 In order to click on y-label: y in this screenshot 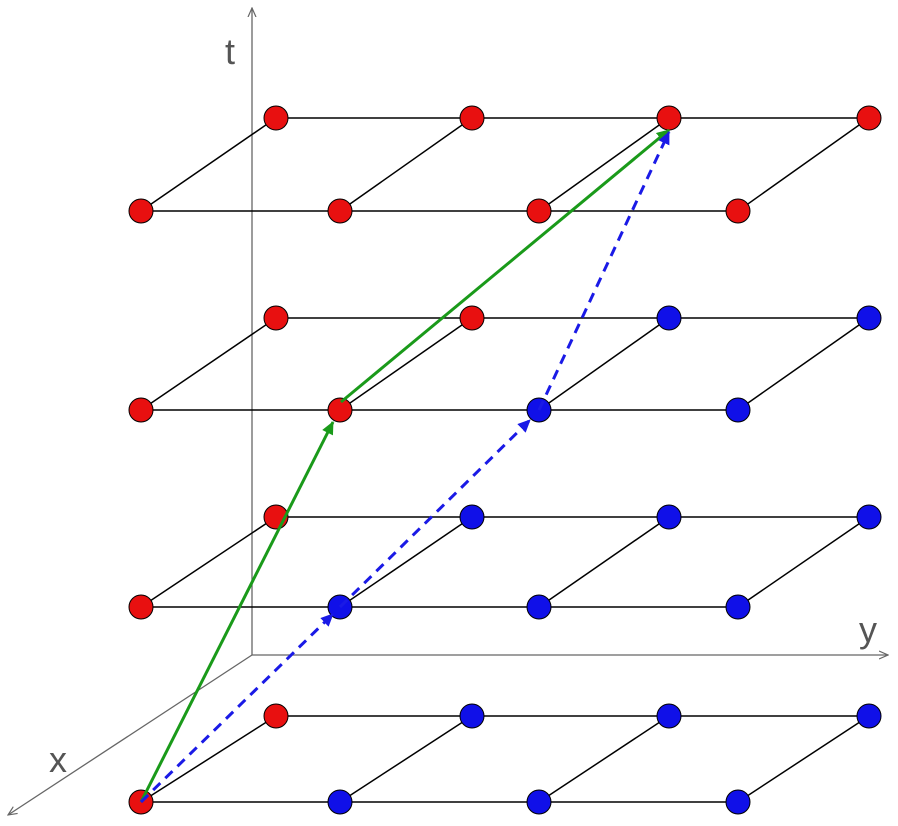, I will do `click(868, 629)`.